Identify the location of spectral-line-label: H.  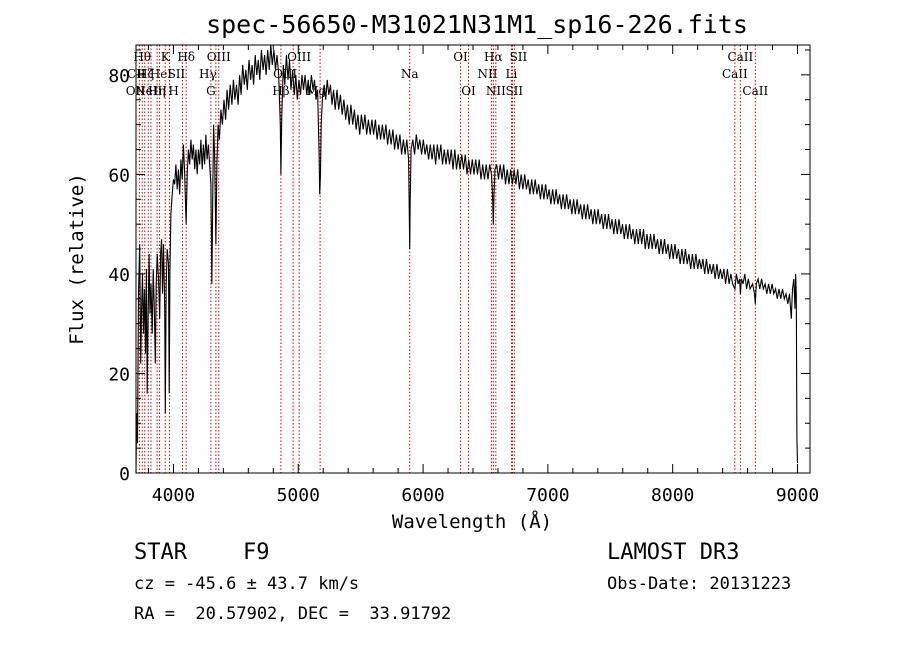
(173, 91).